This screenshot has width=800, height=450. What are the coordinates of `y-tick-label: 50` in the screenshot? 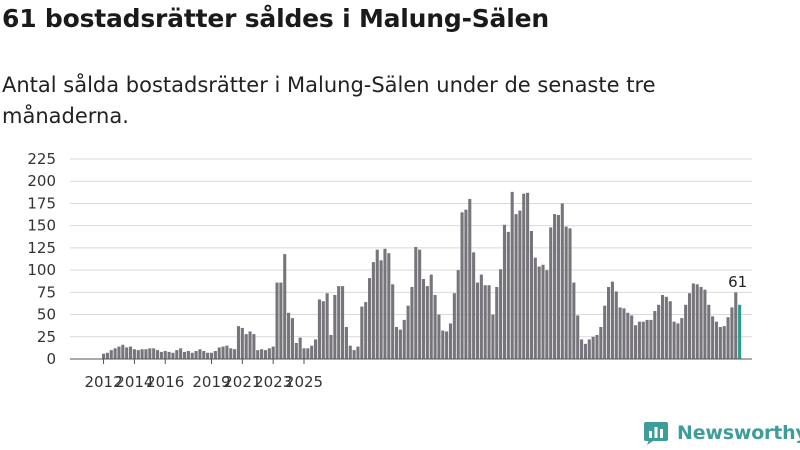 It's located at (46, 315).